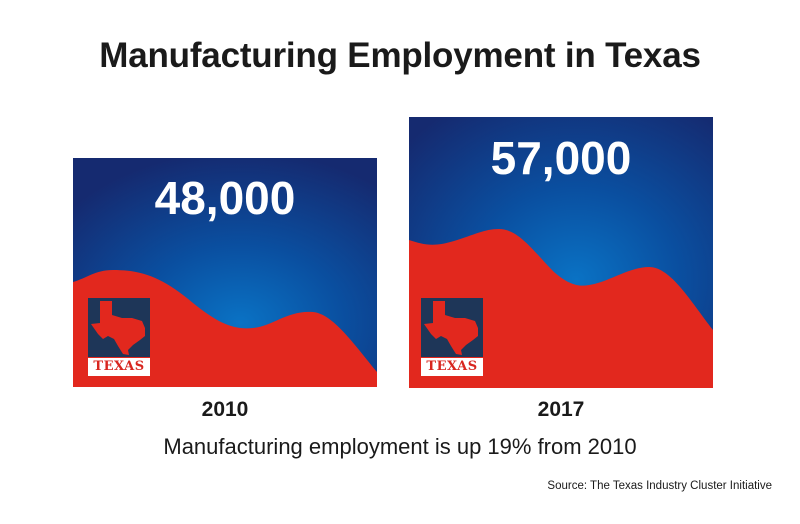 The height and width of the screenshot is (524, 800). What do you see at coordinates (225, 409) in the screenshot?
I see `year-label-2010: 2010` at bounding box center [225, 409].